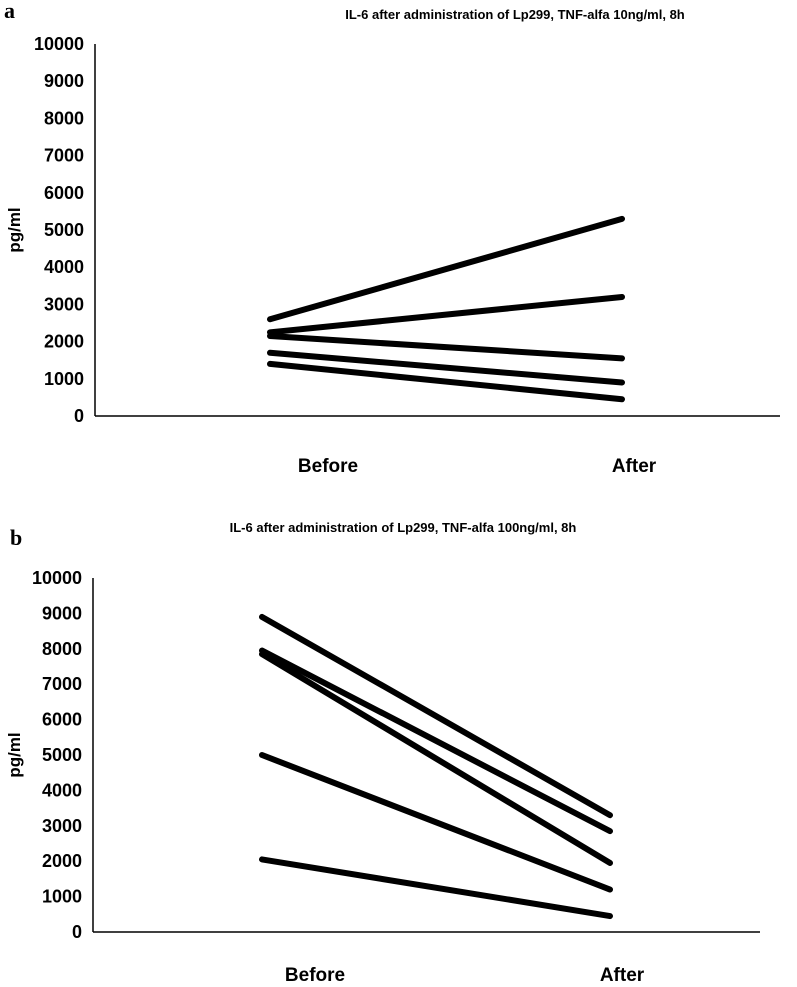  I want to click on y-tick-label-b-1000: 1000, so click(62, 897).